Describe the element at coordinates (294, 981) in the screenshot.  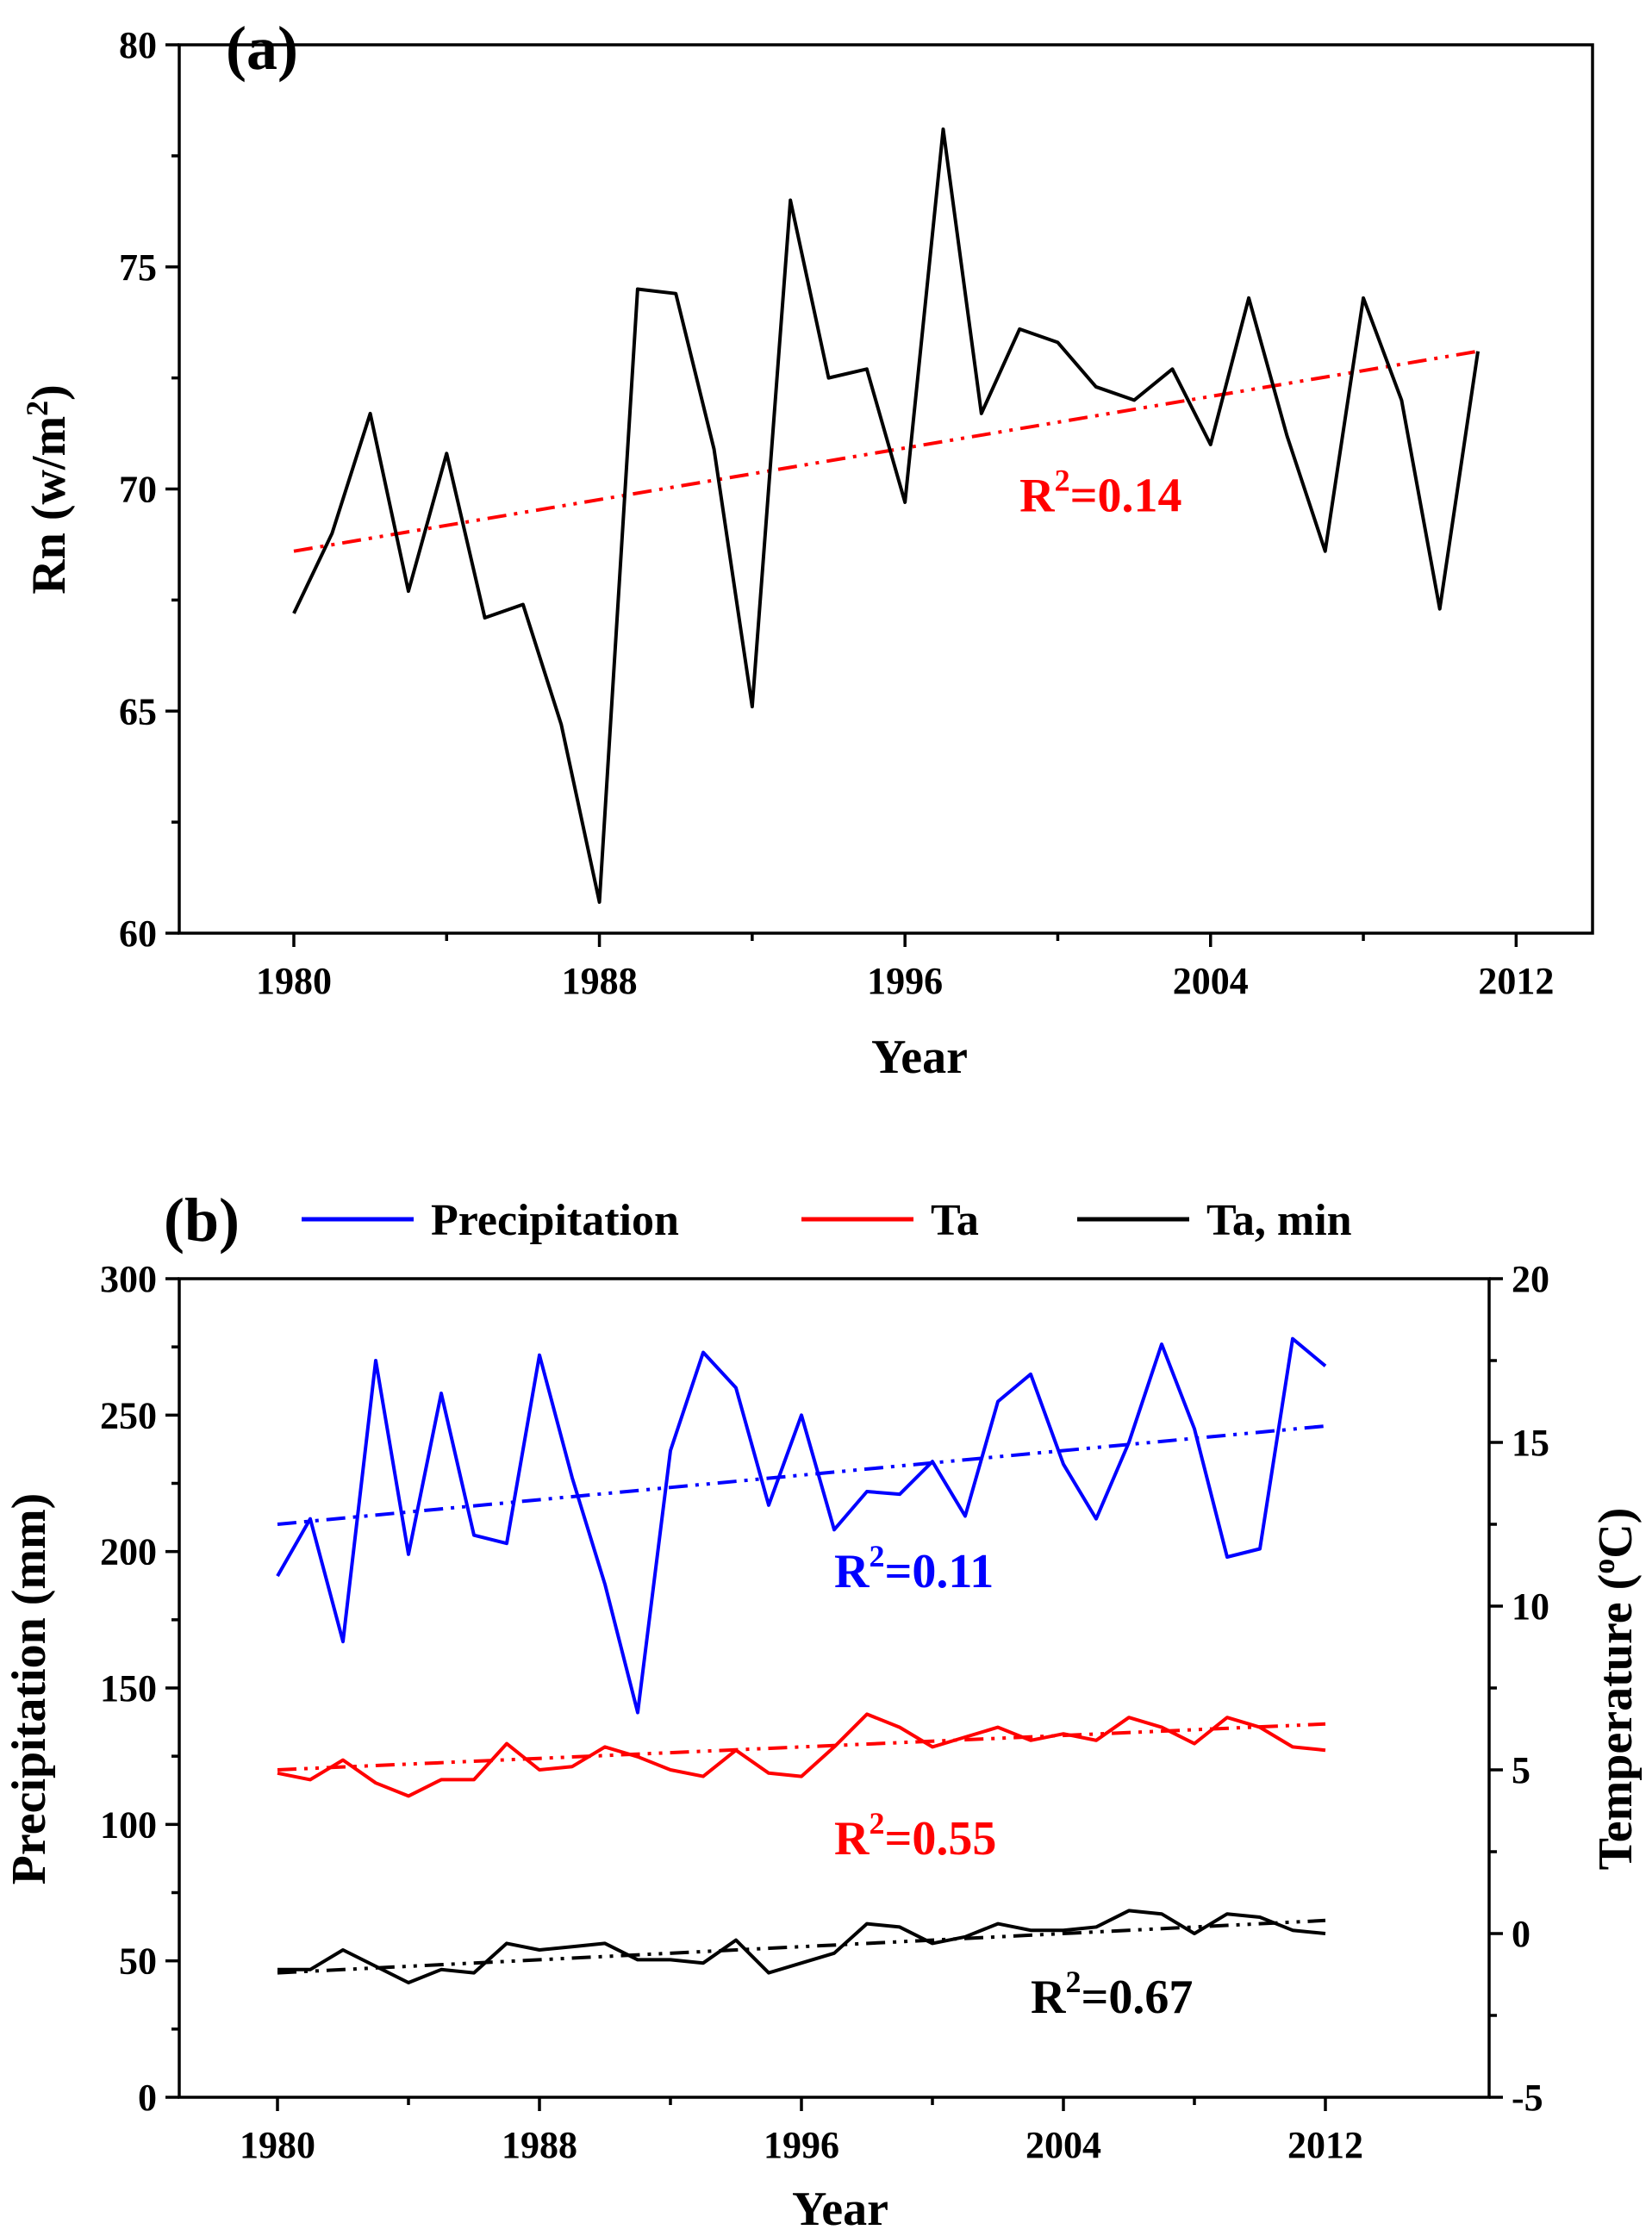
I see `panel-a-x-tick-label-1980: 1980` at that location.